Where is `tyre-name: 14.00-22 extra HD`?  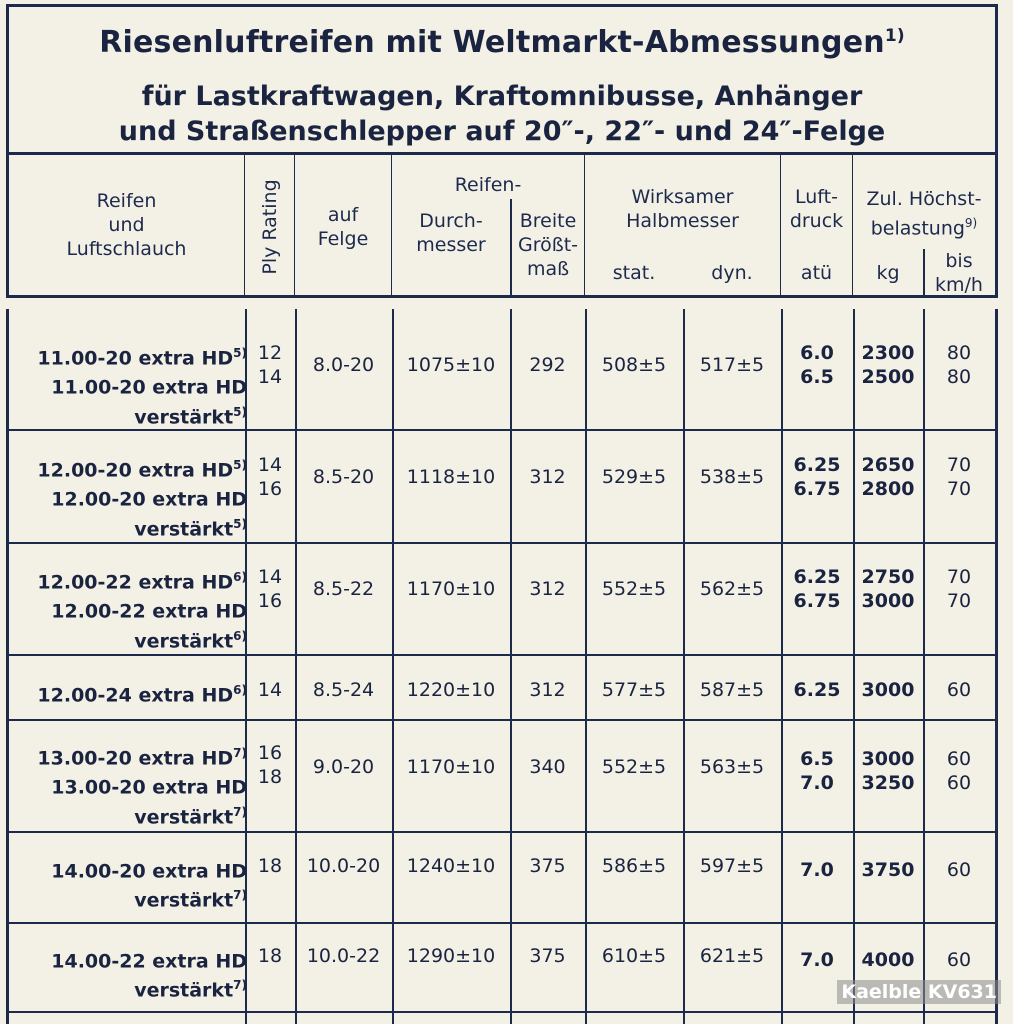
tyre-name: 14.00-22 extra HD is located at coordinates (149, 961).